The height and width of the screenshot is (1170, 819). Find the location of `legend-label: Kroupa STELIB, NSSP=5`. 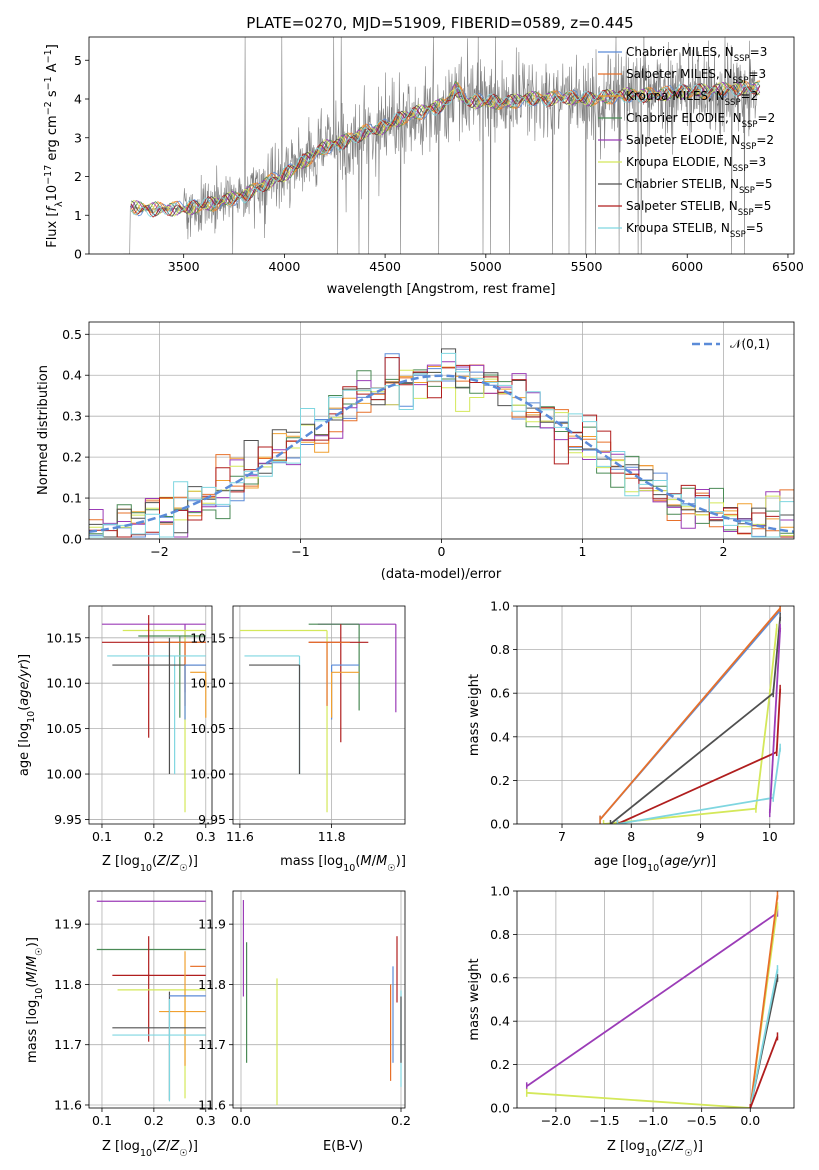

legend-label: Kroupa STELIB, NSSP=5 is located at coordinates (695, 230).